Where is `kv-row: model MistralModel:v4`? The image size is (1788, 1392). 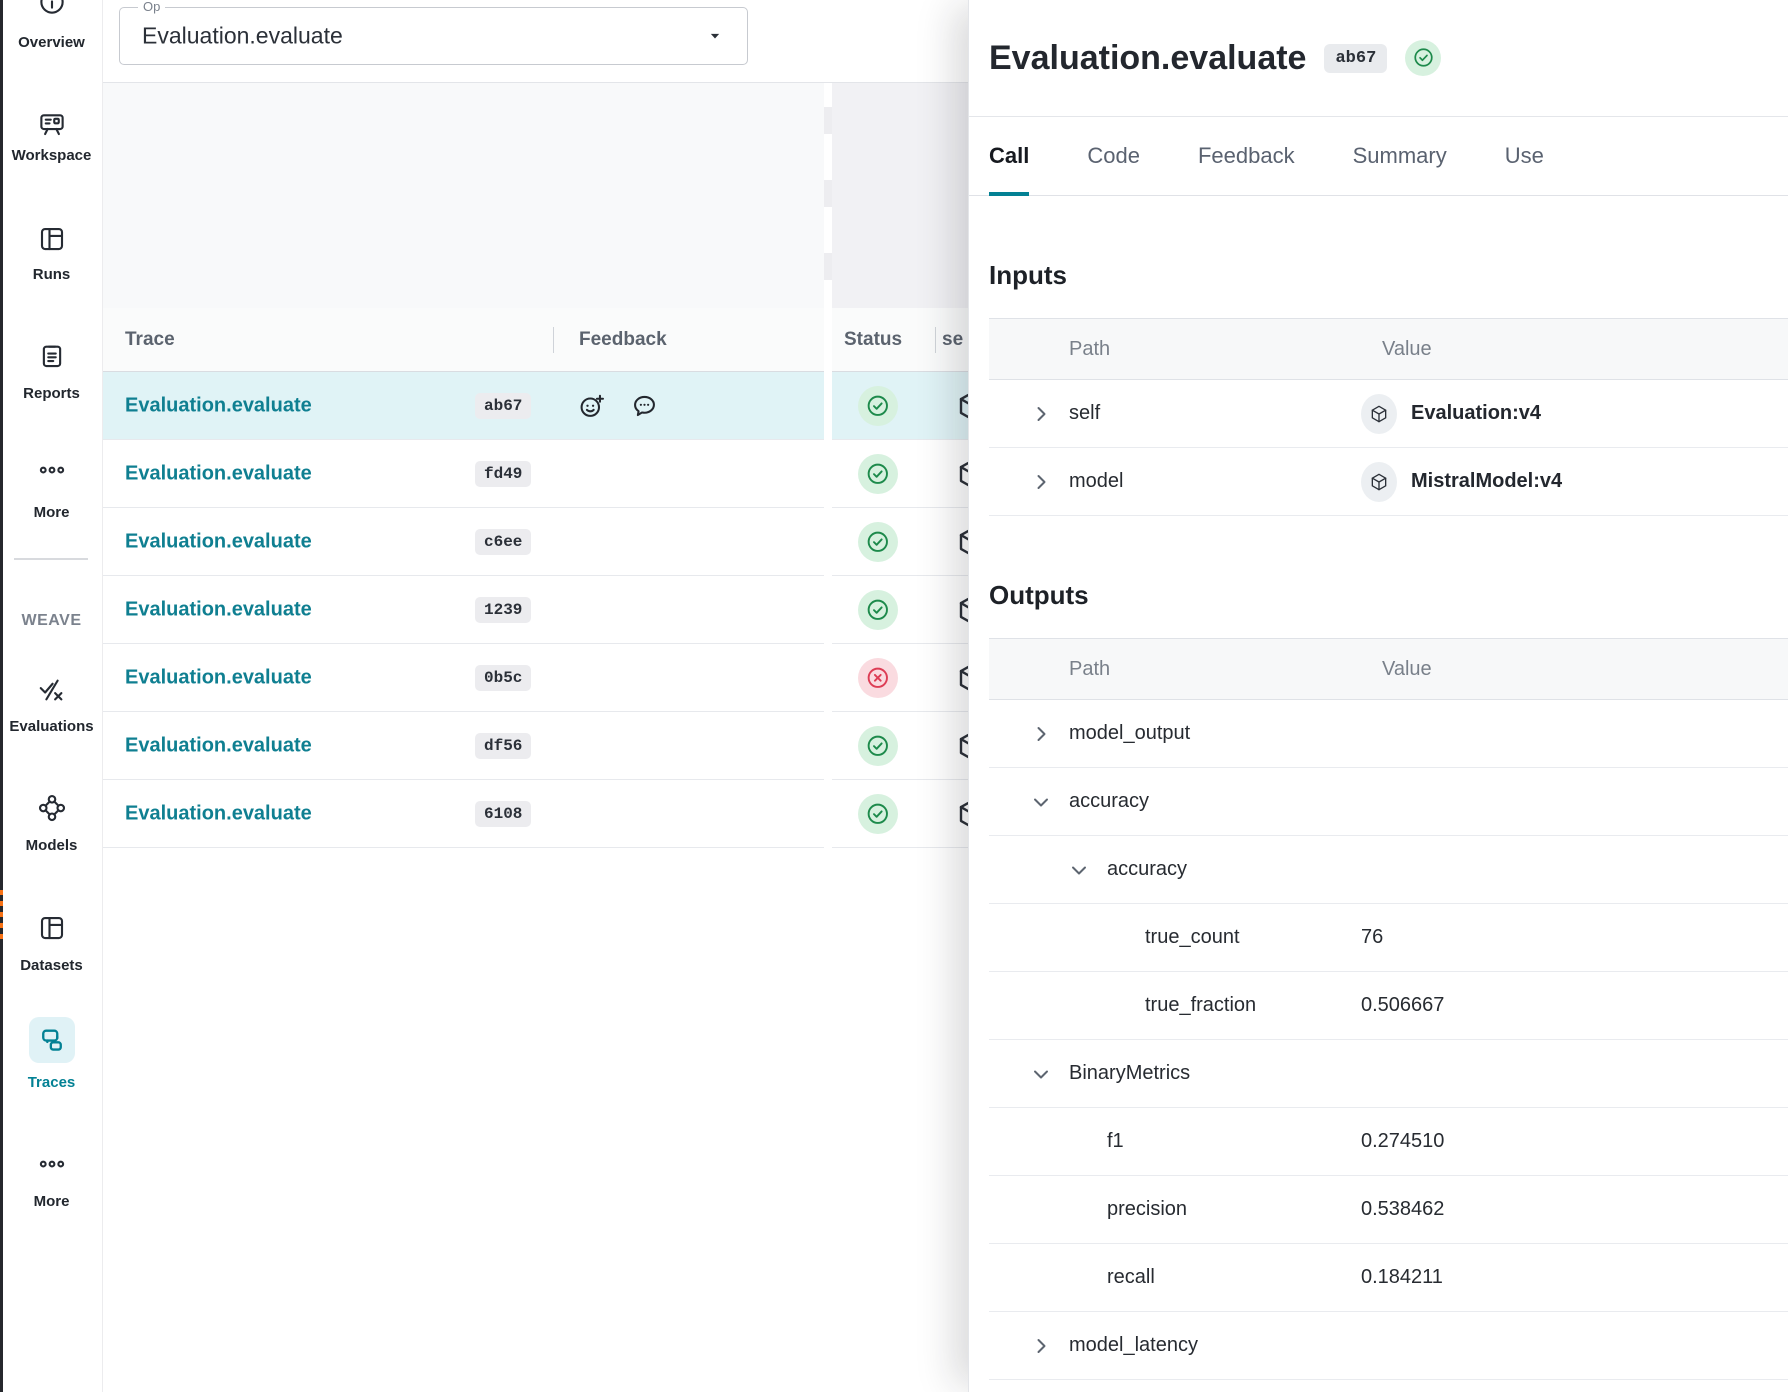
kv-row: model MistralModel:v4 is located at coordinates (1388, 482).